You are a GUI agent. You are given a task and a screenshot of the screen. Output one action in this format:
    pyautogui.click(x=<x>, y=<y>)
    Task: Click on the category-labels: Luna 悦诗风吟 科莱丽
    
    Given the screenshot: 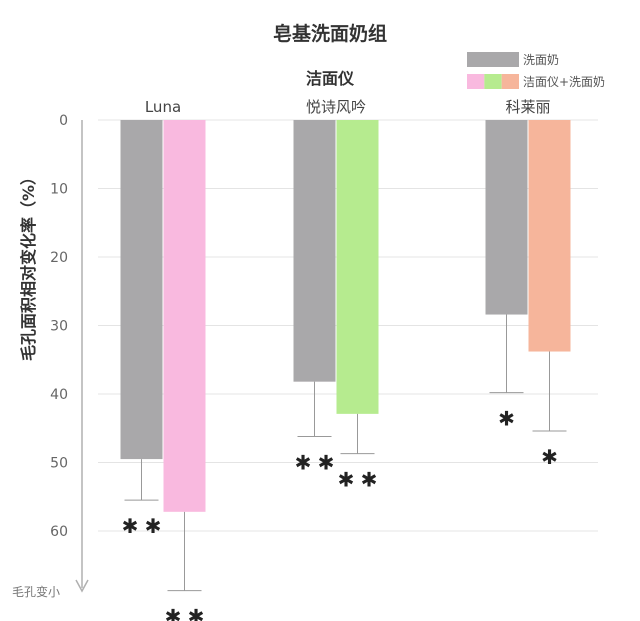 What is the action you would take?
    pyautogui.click(x=348, y=107)
    